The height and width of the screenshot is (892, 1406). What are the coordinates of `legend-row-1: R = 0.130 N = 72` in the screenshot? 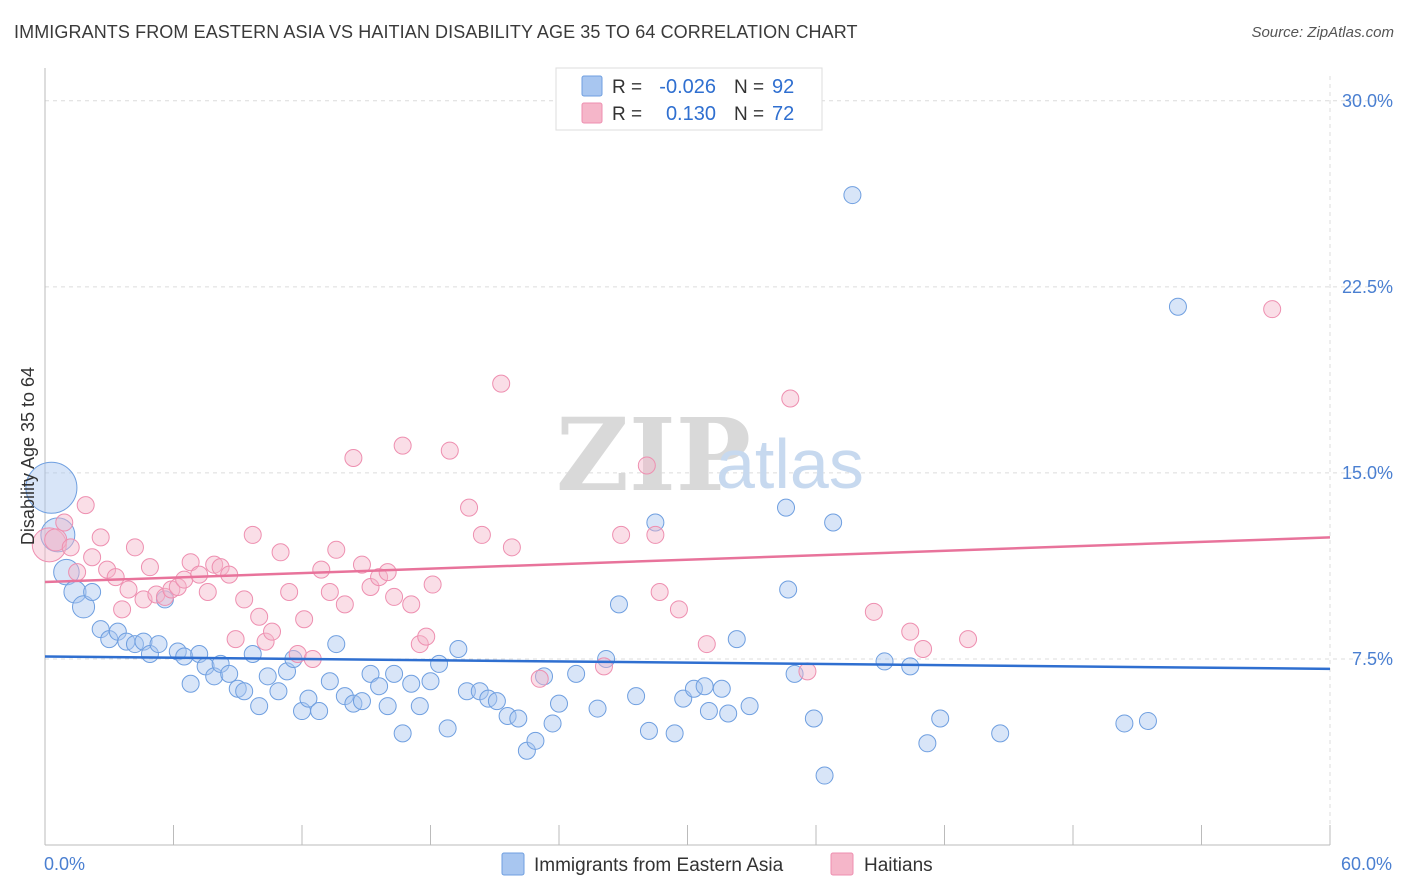 It's located at (687, 113).